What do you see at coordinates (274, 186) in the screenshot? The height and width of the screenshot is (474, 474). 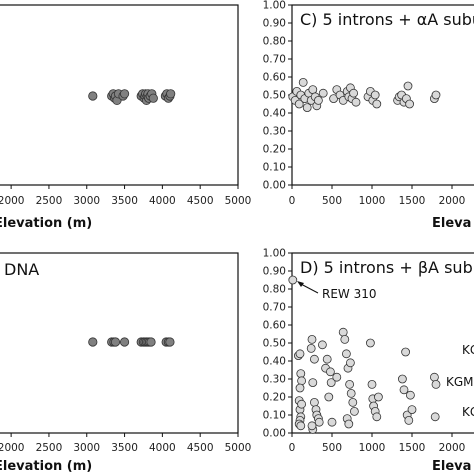 I see `panel-c-ytick-label: 0.00` at bounding box center [274, 186].